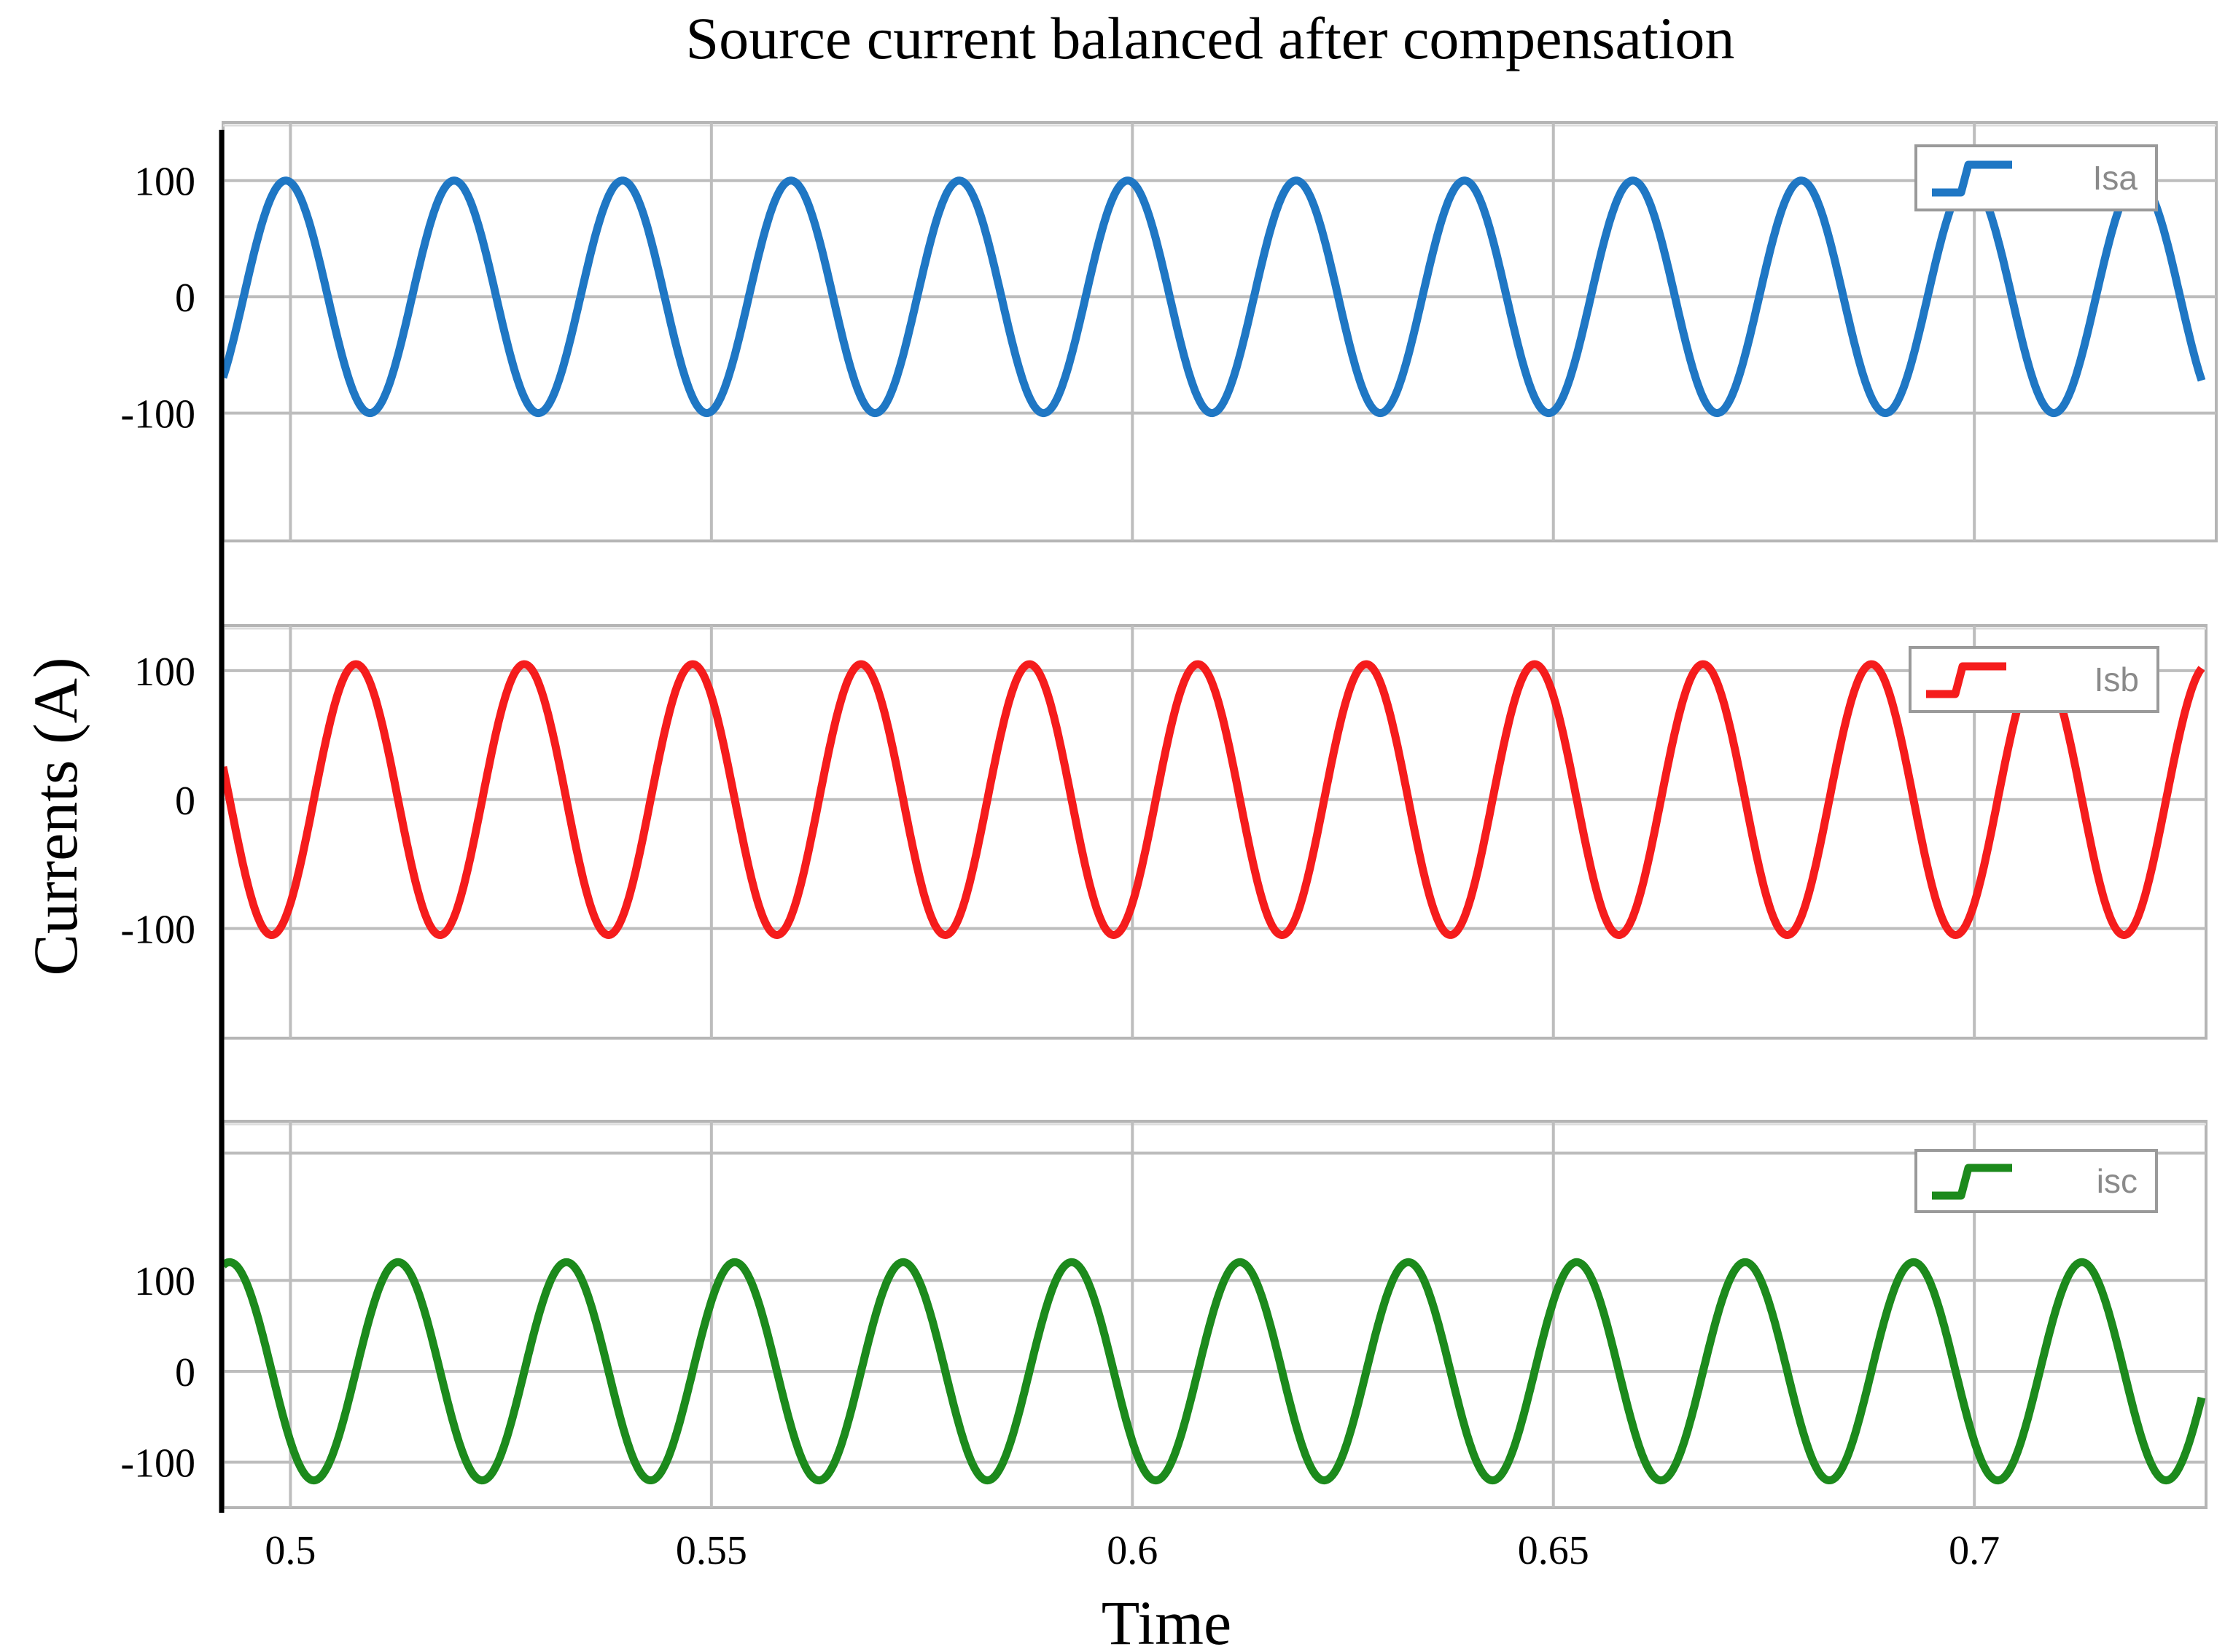  I want to click on legend-isb: Isb, so click(2034, 679).